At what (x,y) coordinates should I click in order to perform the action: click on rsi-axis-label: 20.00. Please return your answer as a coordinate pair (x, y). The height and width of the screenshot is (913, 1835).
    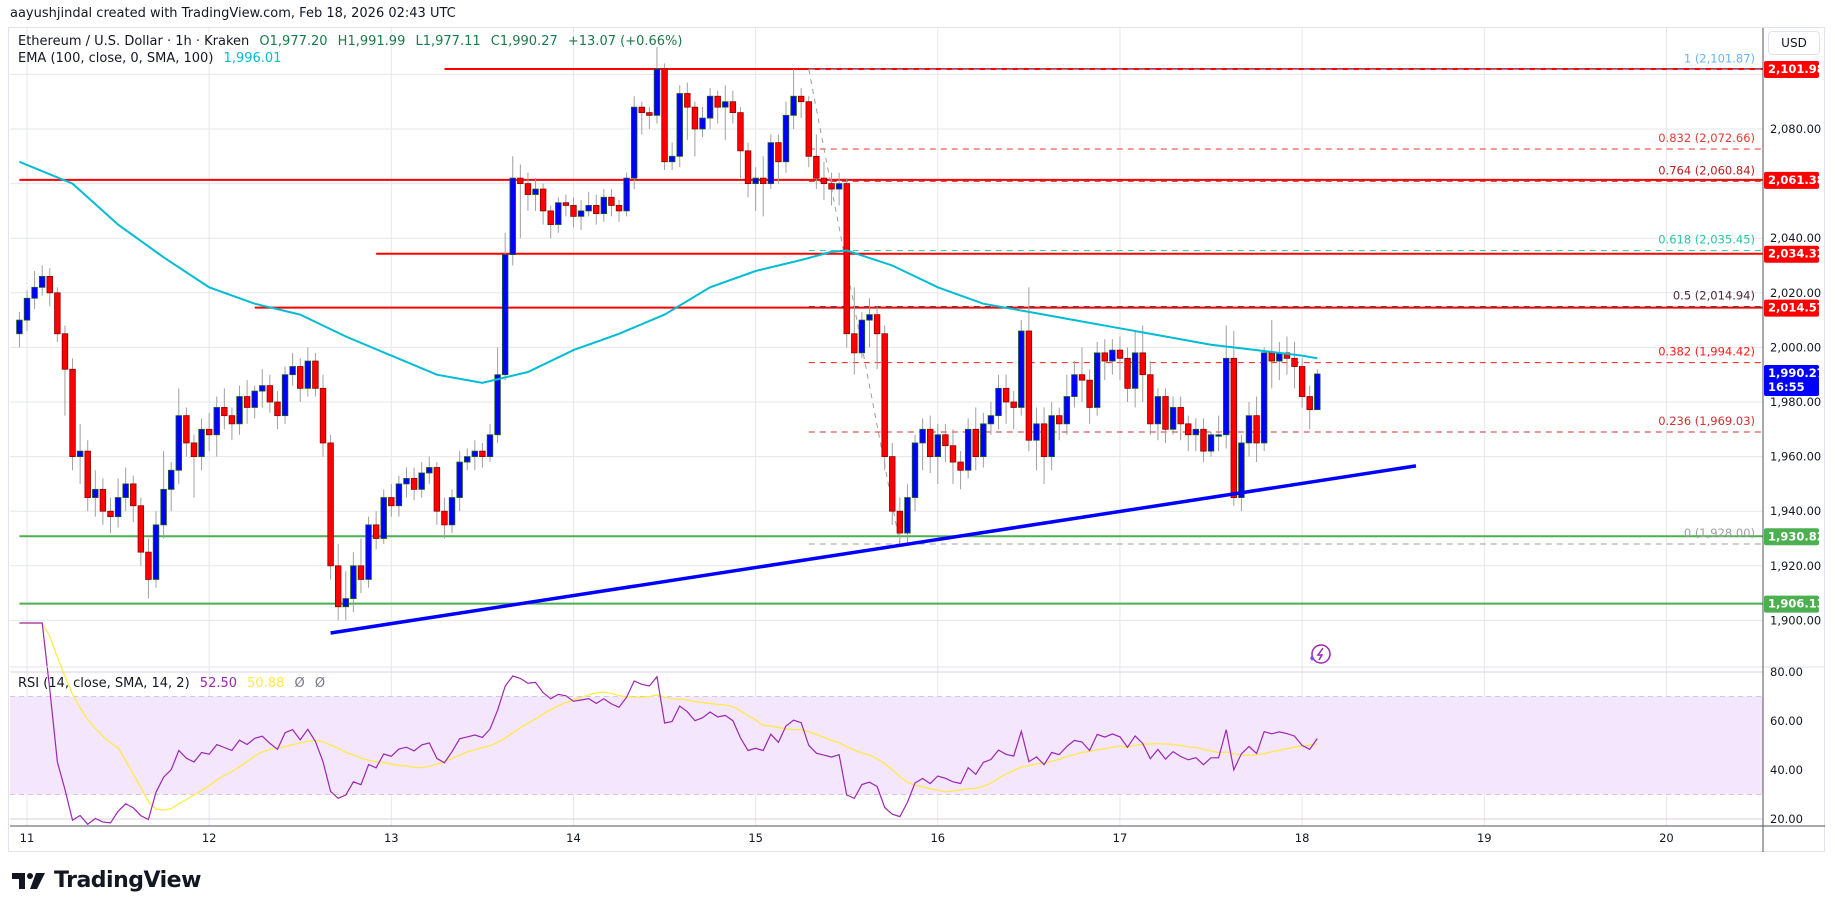
    Looking at the image, I should click on (1786, 819).